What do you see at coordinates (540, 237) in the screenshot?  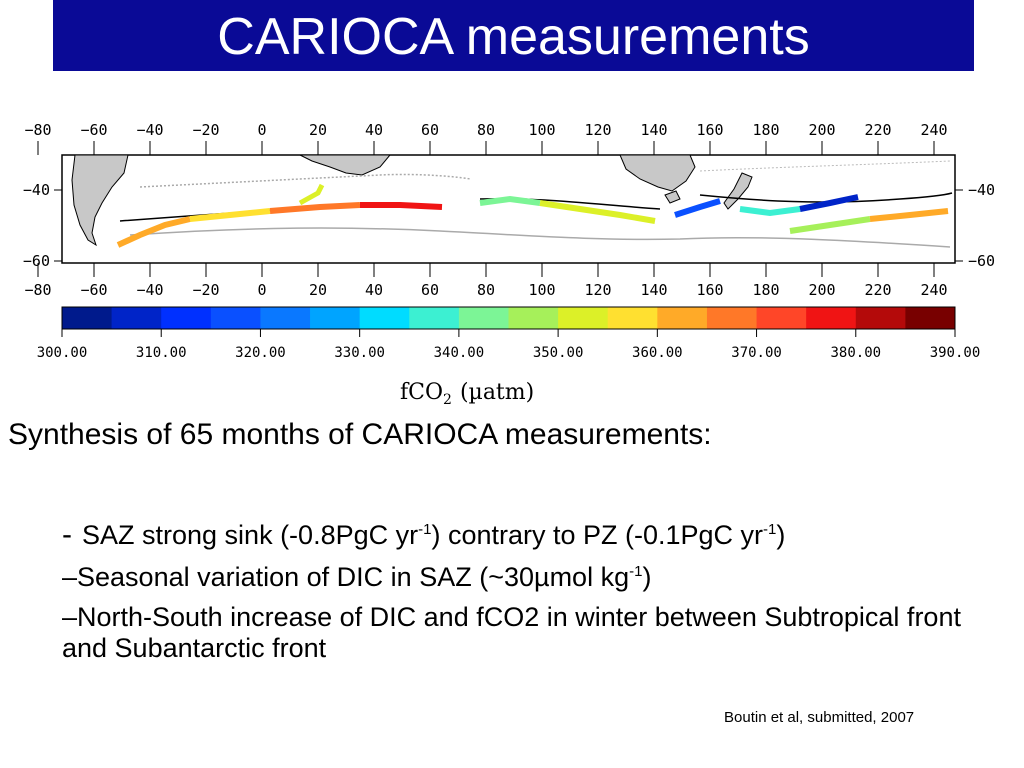 I see `front-line-grey-south` at bounding box center [540, 237].